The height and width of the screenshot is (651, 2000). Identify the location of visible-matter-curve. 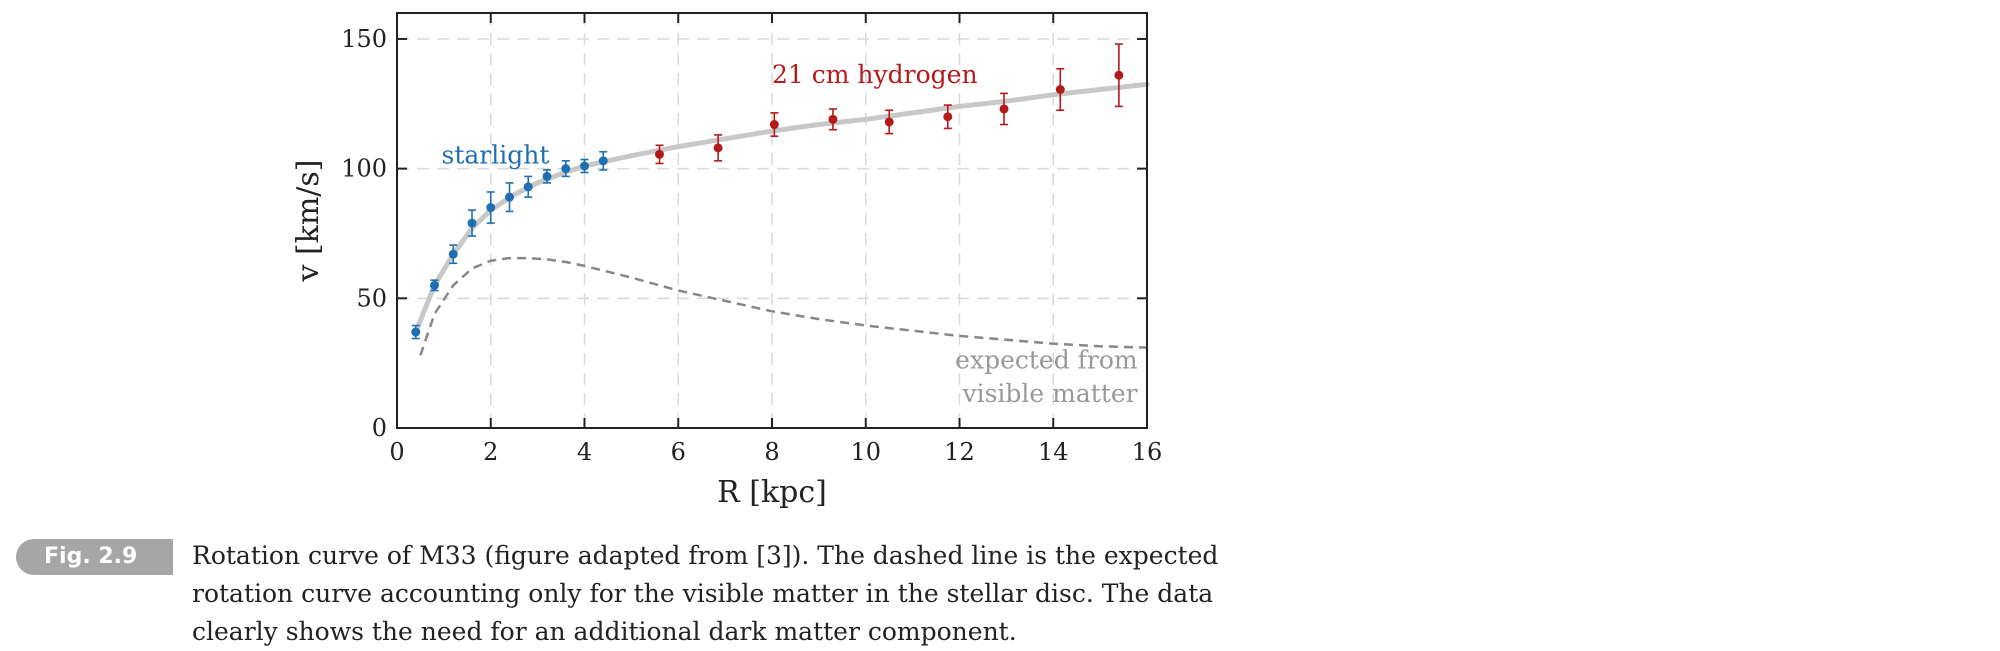
(783, 306).